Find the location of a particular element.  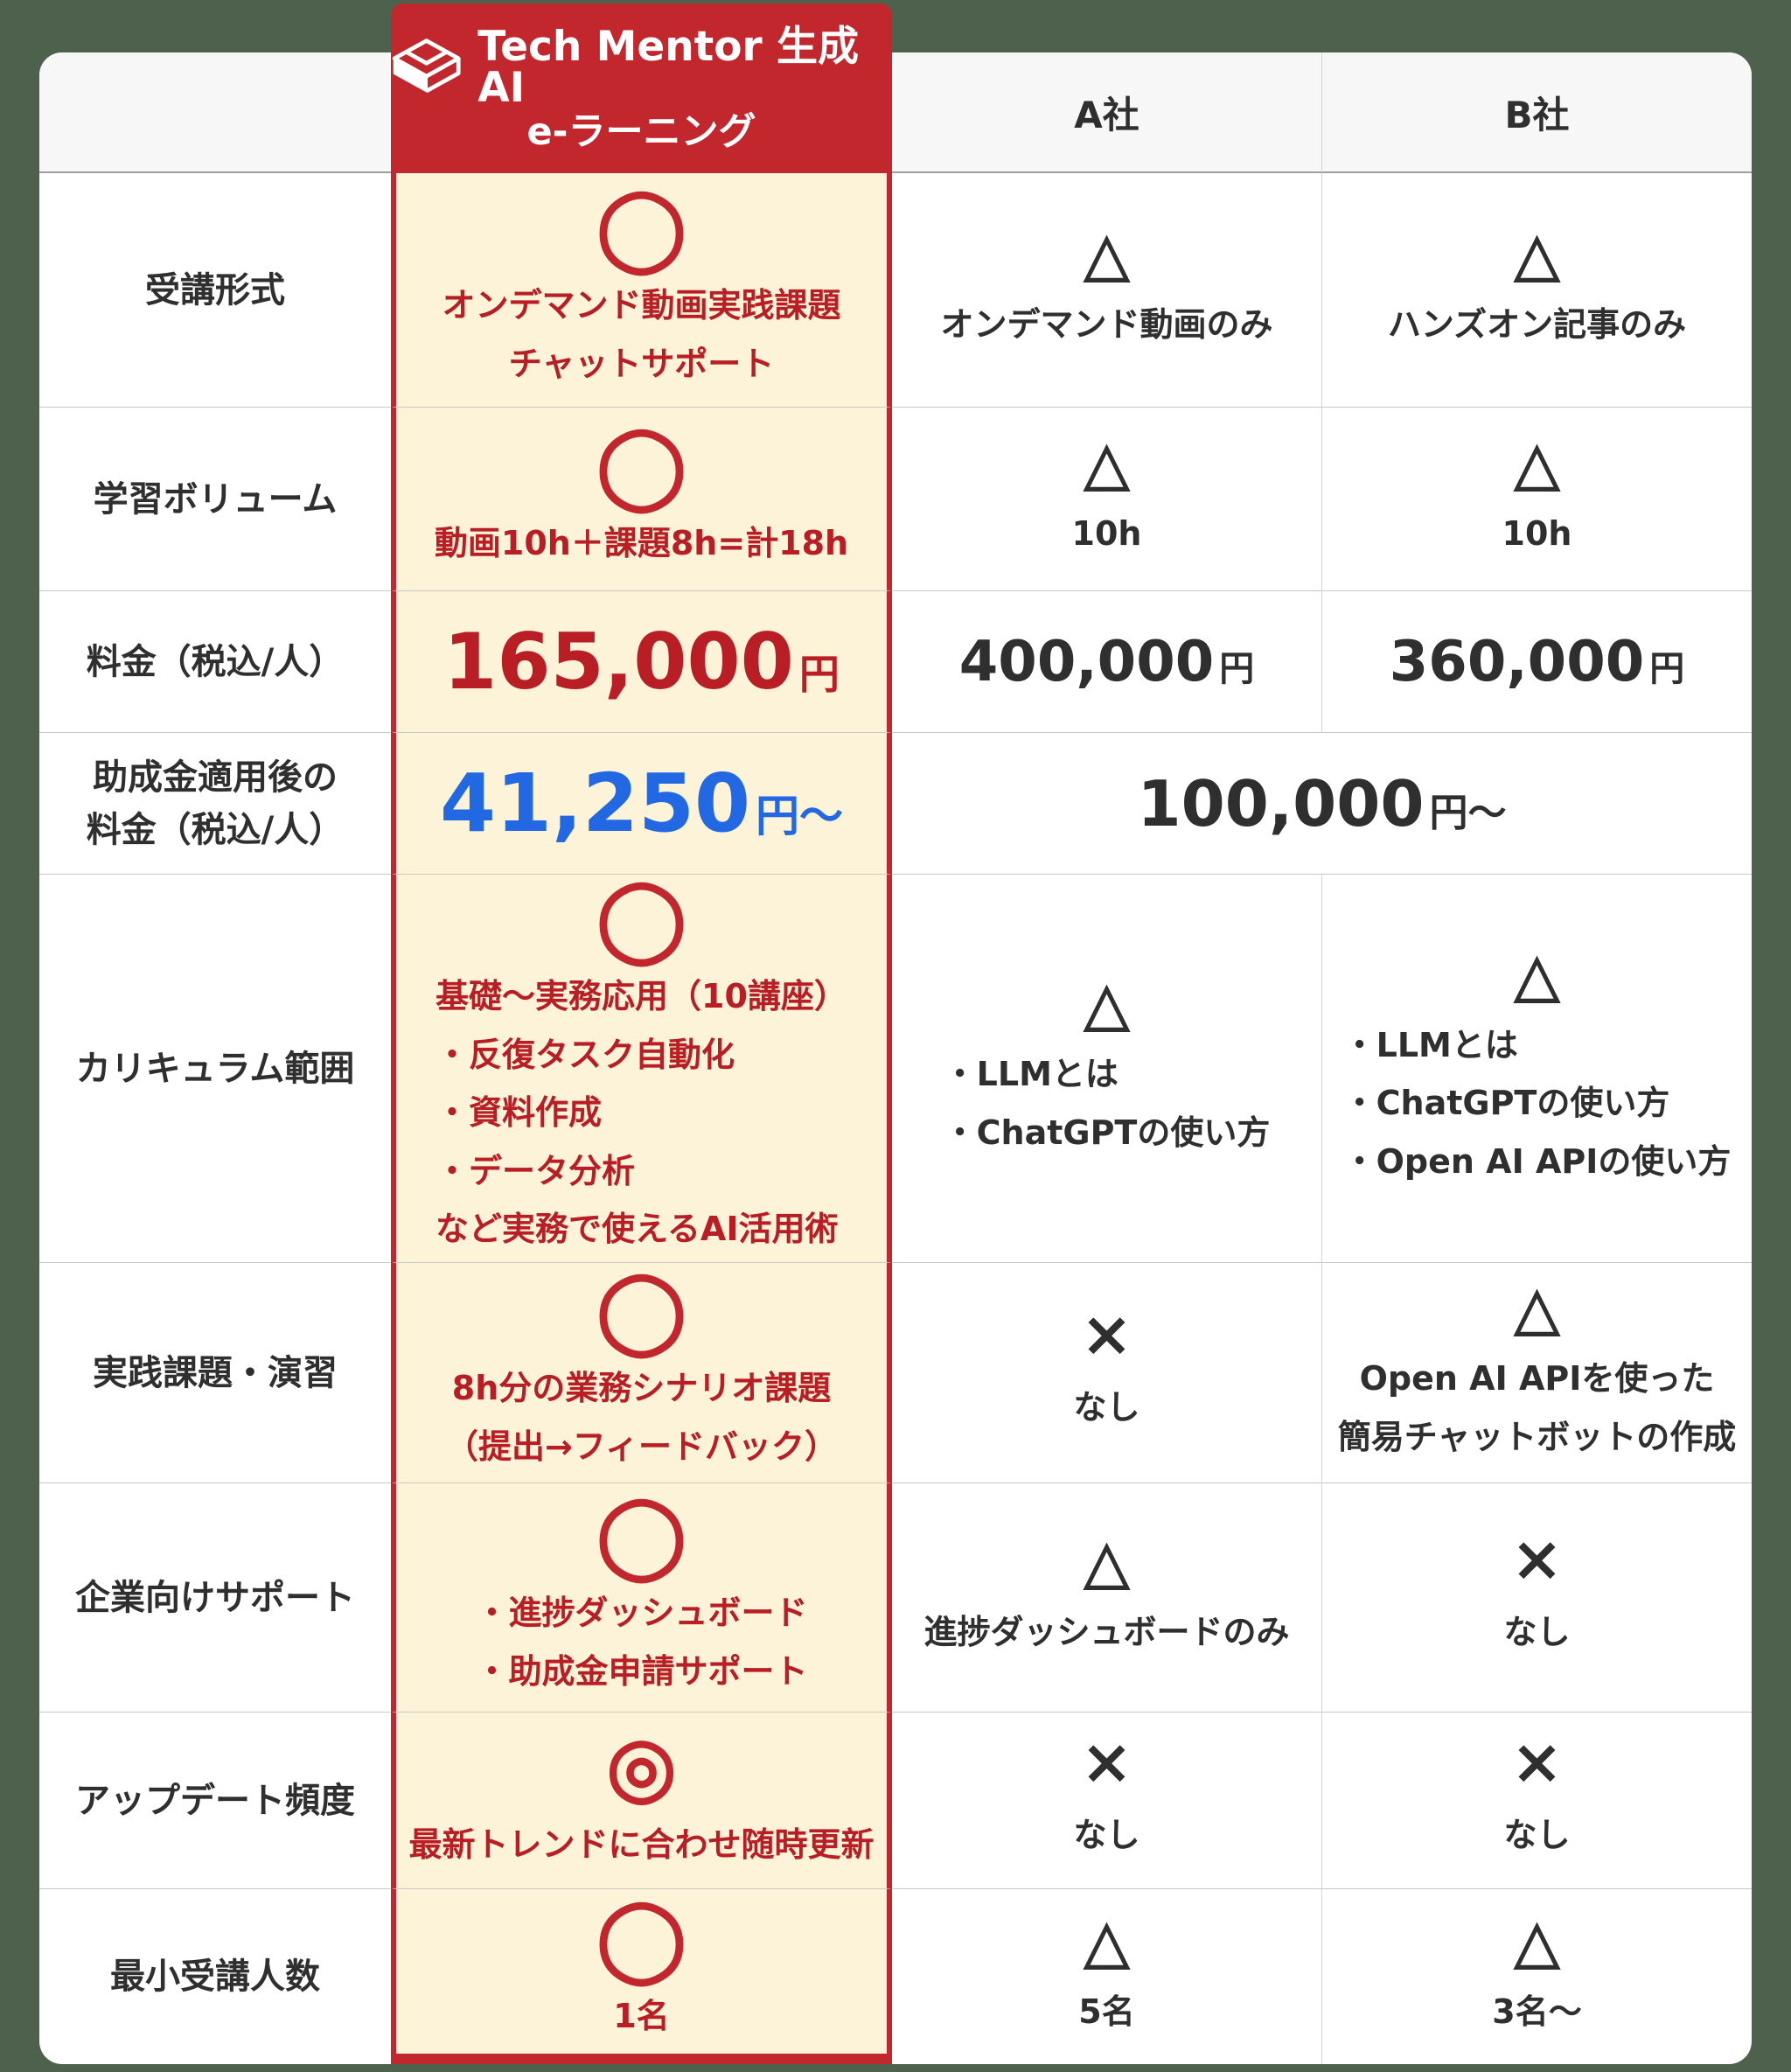

row-label-price: 料金（税込/人） is located at coordinates (215, 662).